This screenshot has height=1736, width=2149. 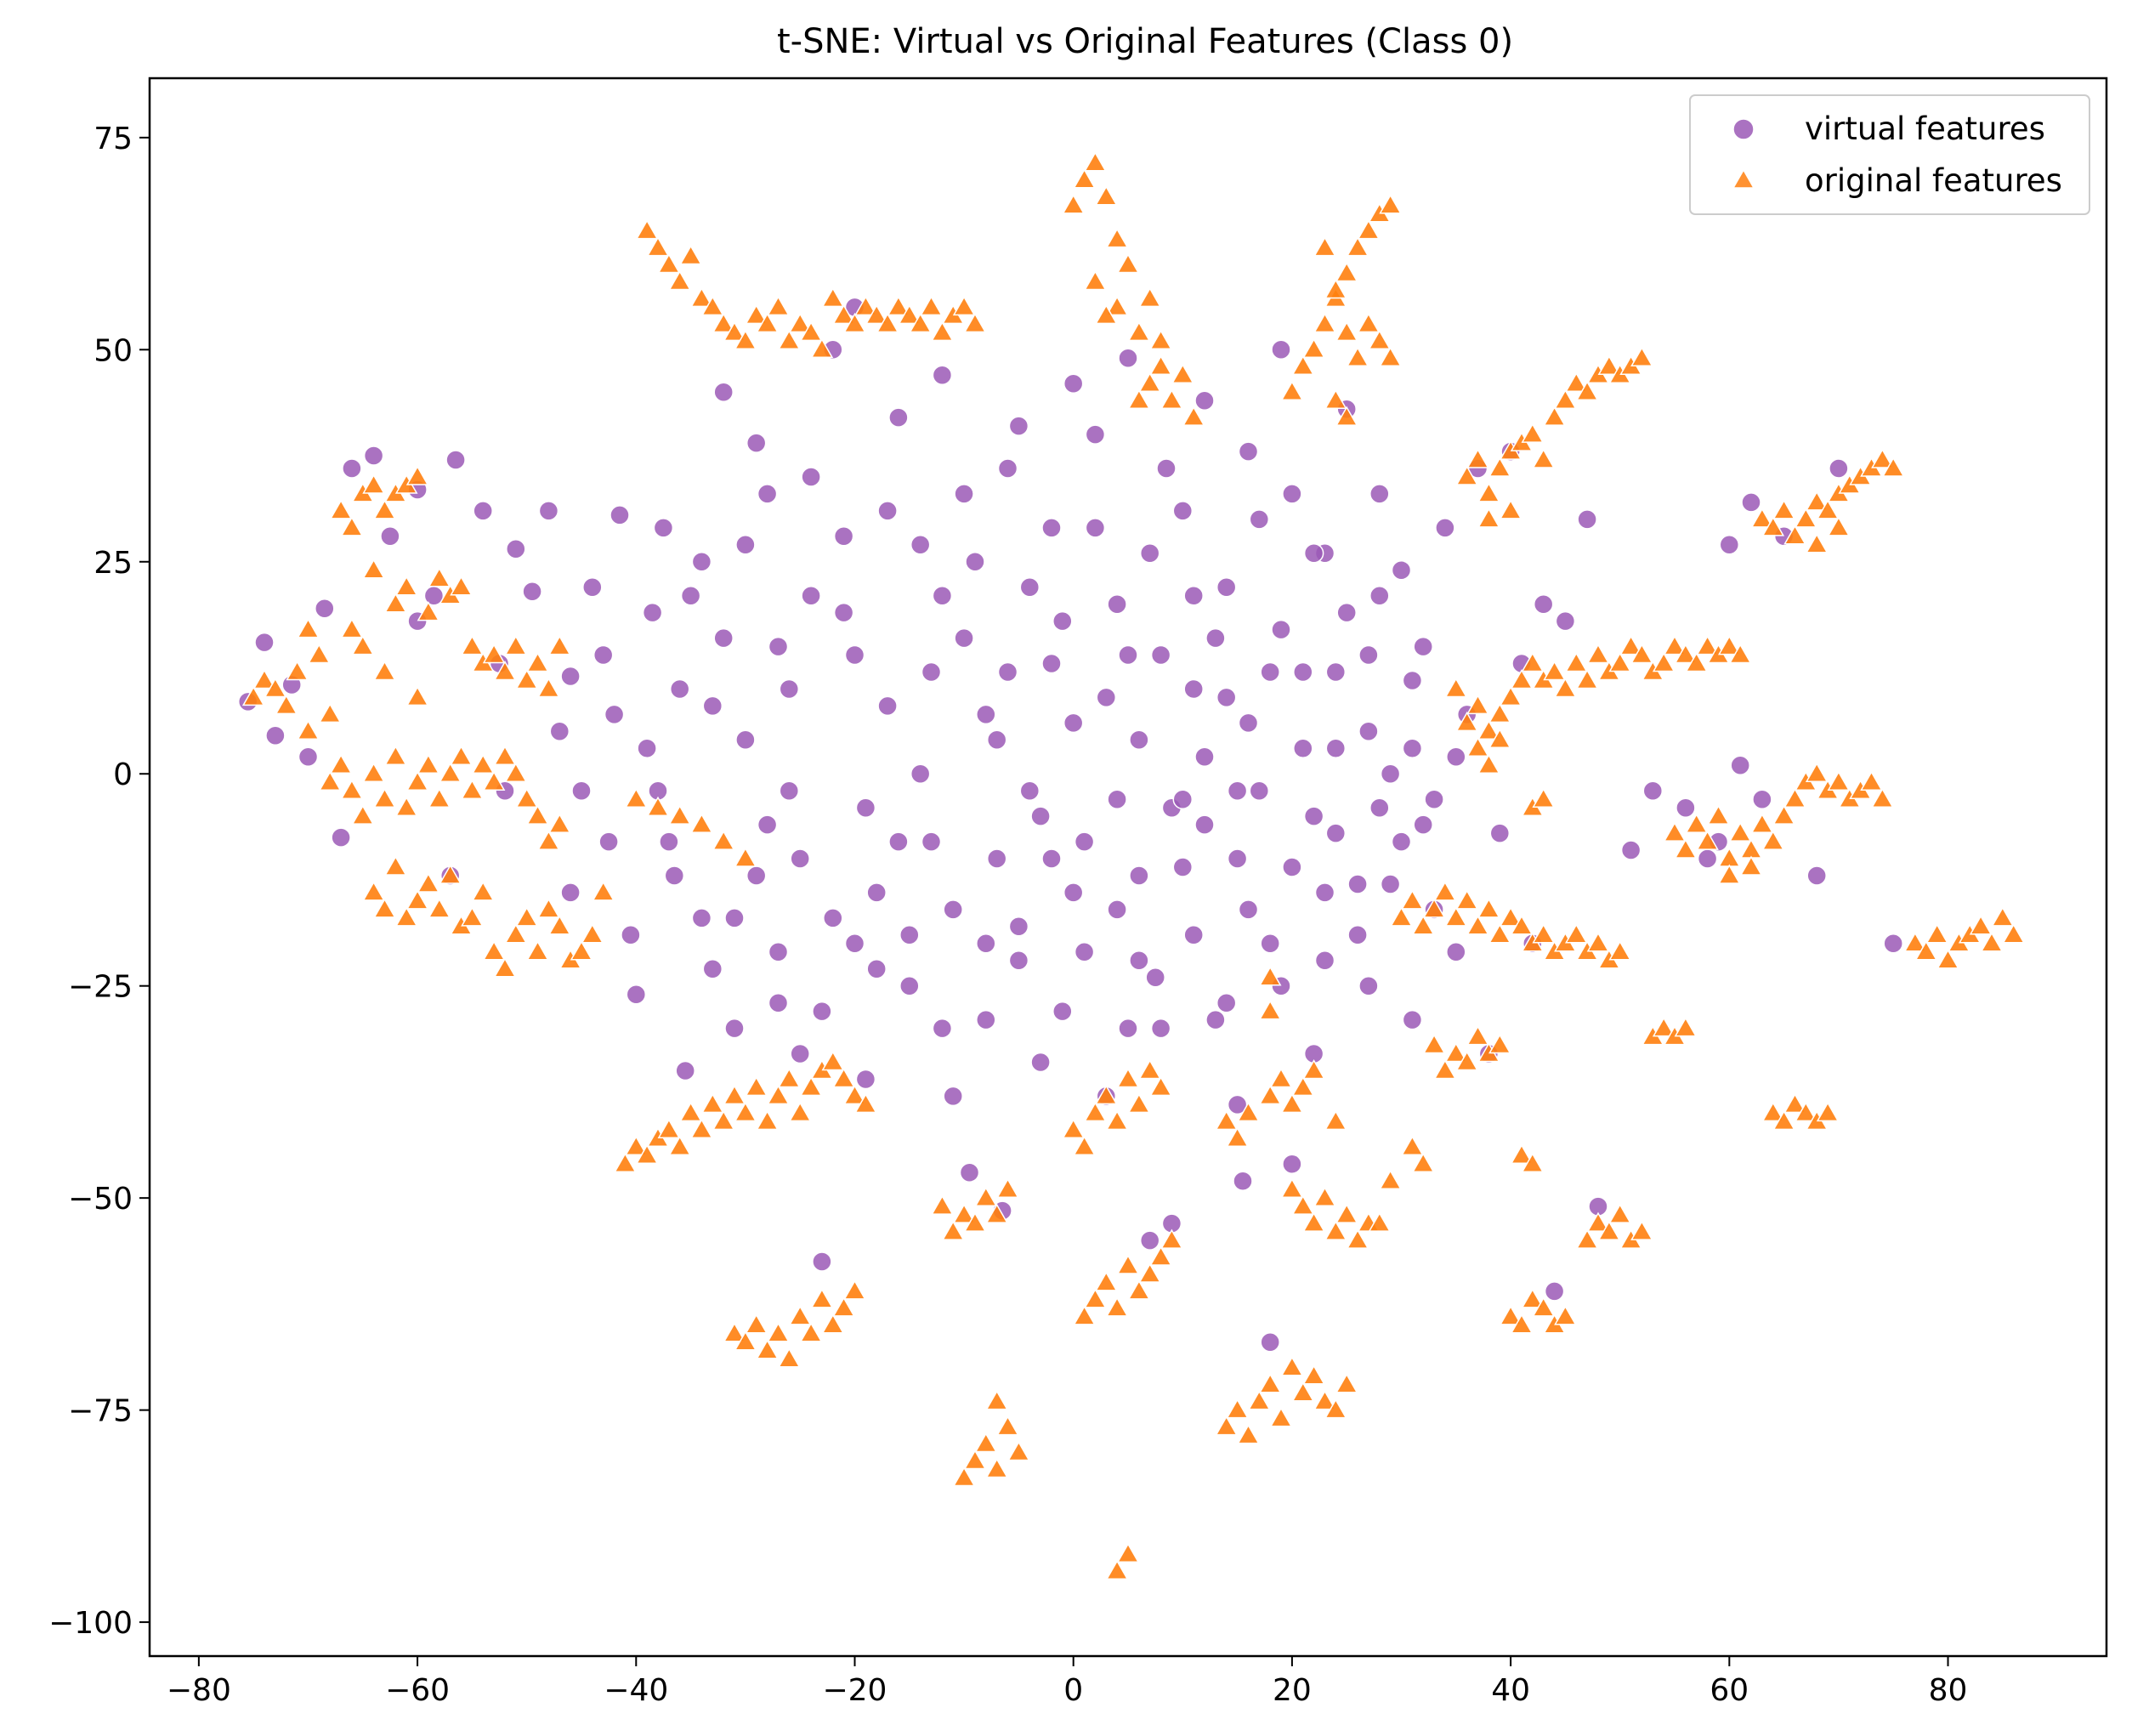 I want to click on y-tick-label: 0, so click(x=123, y=775).